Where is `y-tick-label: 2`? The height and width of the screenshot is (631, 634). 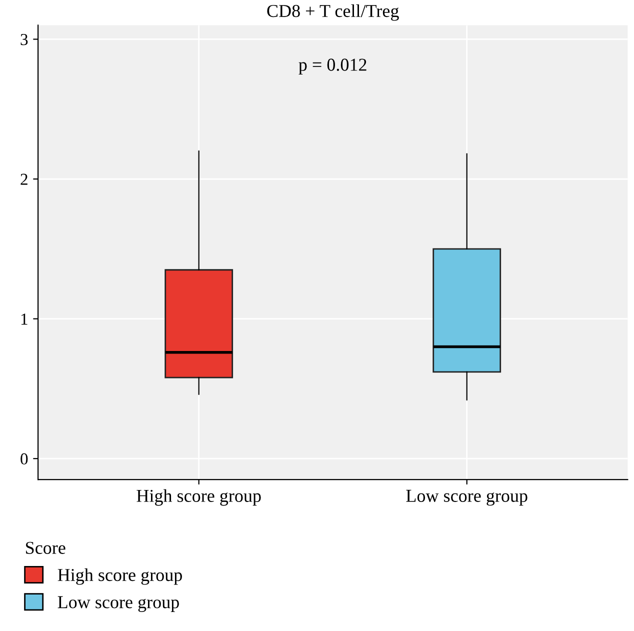
y-tick-label: 2 is located at coordinates (24, 179).